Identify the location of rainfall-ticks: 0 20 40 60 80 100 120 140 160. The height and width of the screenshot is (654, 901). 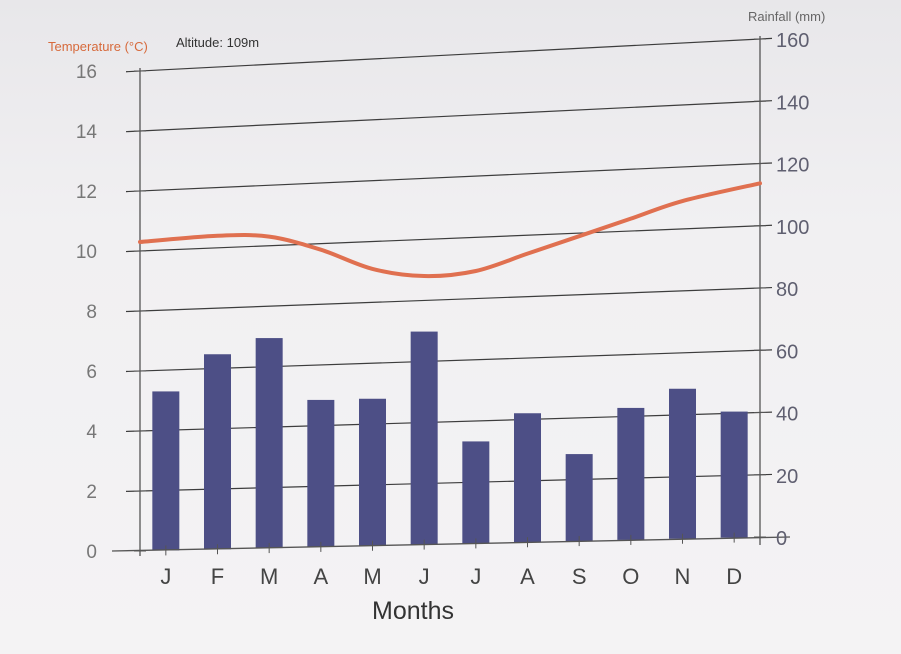
(781, 290).